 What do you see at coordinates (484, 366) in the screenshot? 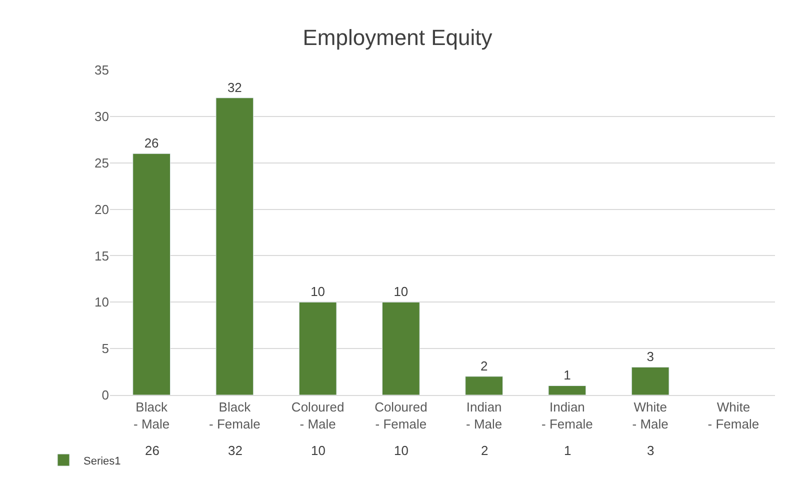
I see `data-label: 2` at bounding box center [484, 366].